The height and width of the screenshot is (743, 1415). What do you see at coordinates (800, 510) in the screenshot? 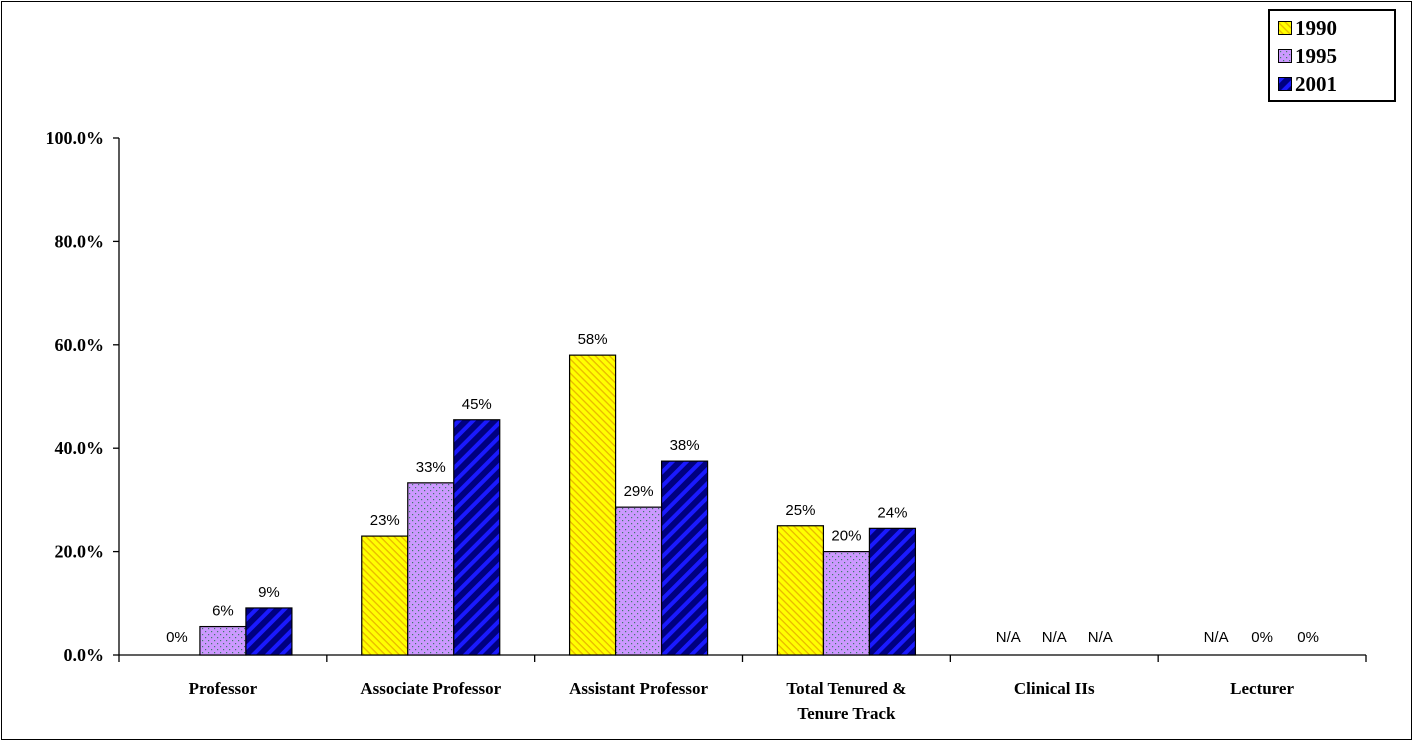
I see `data-label-1990: 25%` at bounding box center [800, 510].